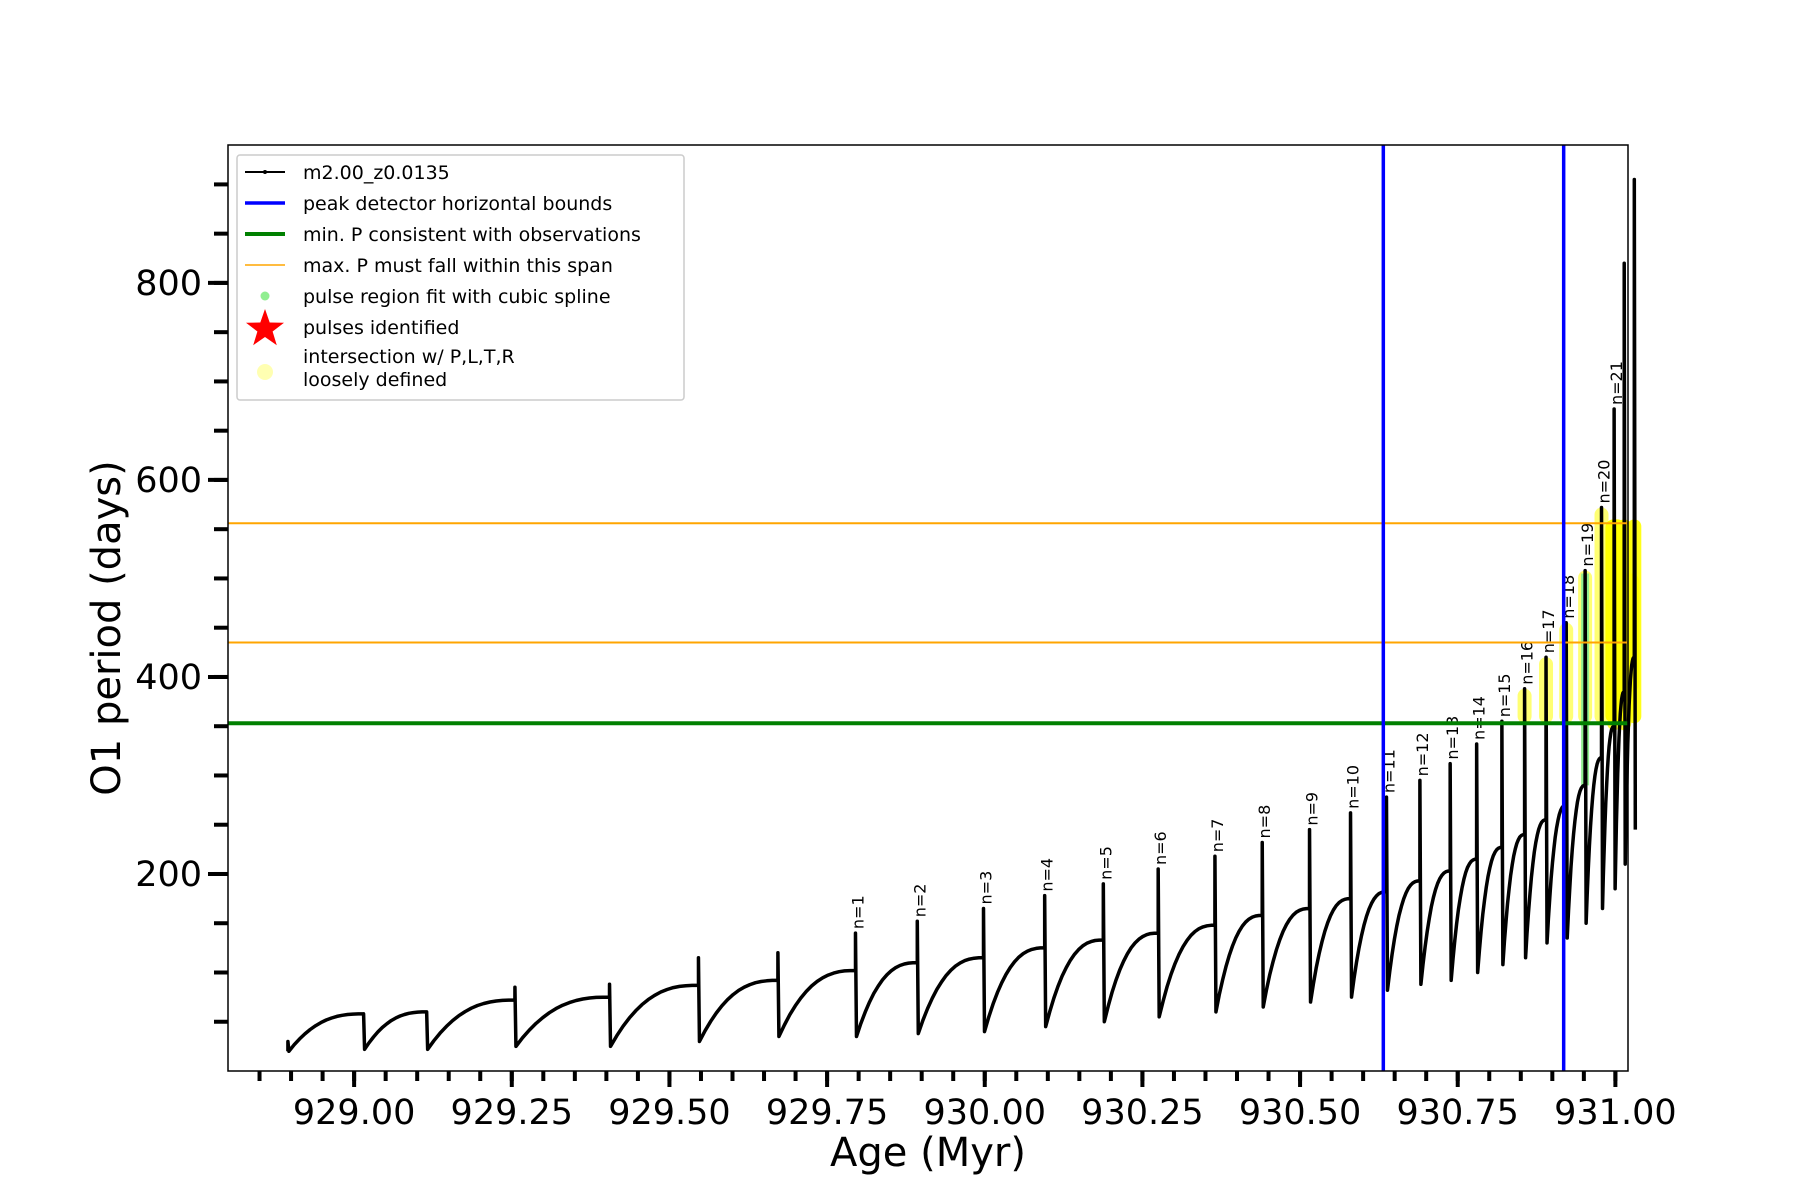 This screenshot has width=1800, height=1200. Describe the element at coordinates (458, 266) in the screenshot. I see `legend-label-max-p: max. P must fall within this span` at that location.